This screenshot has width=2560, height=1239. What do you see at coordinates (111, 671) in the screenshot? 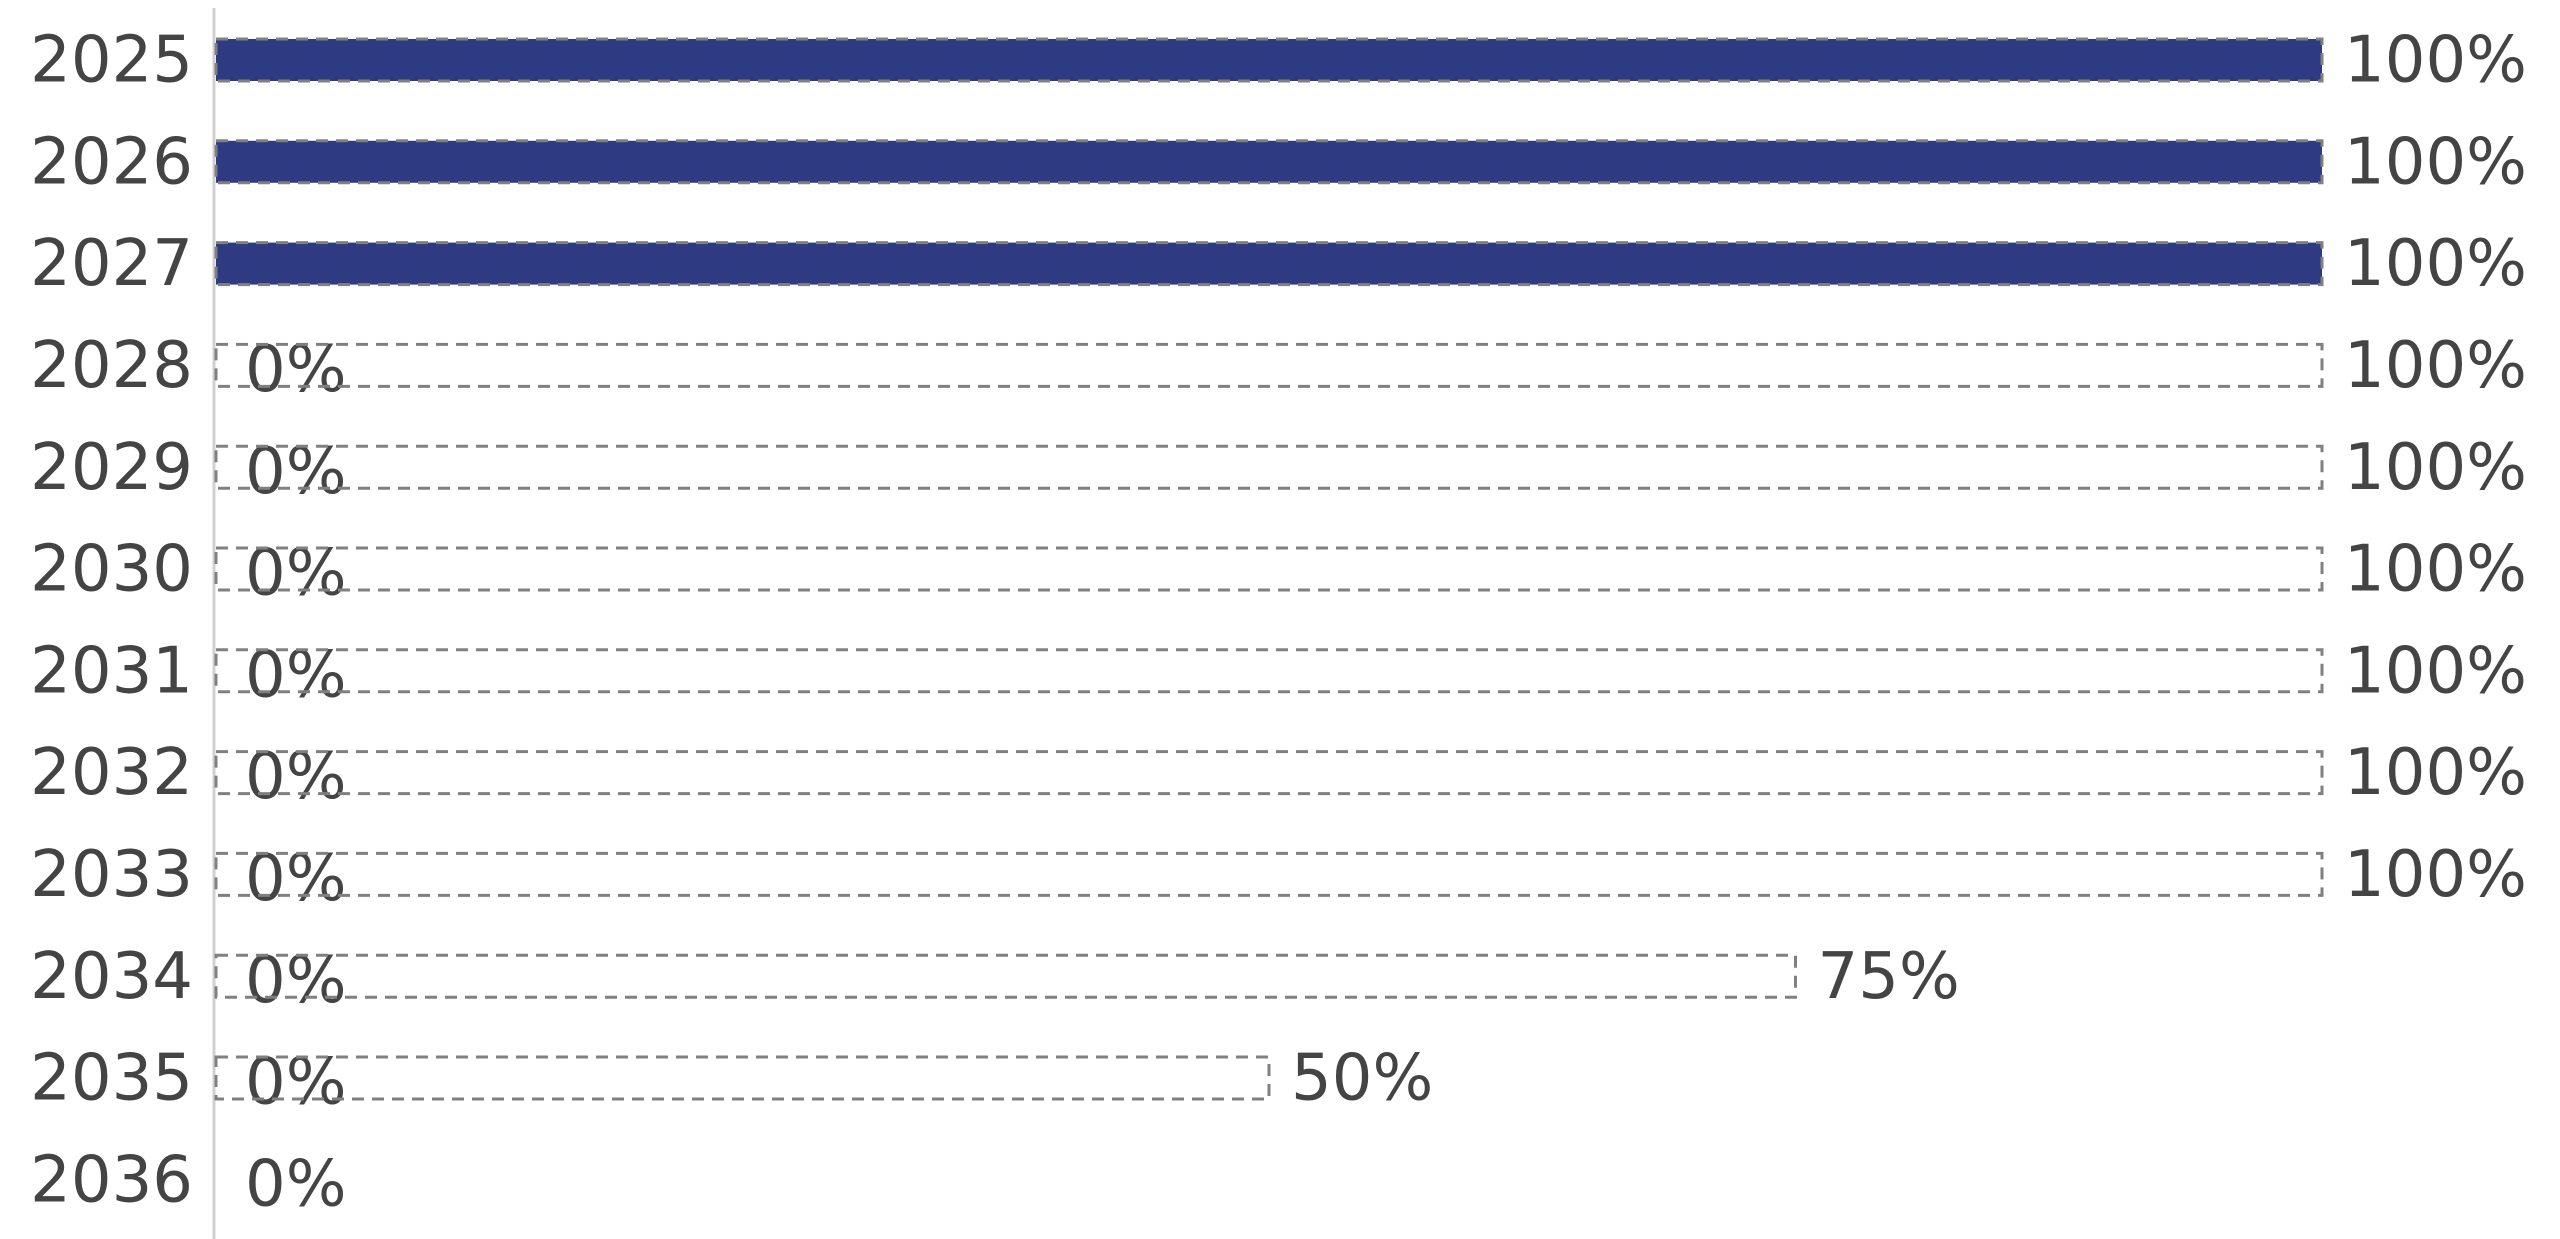
I see `y-tick-label: 2031` at bounding box center [111, 671].